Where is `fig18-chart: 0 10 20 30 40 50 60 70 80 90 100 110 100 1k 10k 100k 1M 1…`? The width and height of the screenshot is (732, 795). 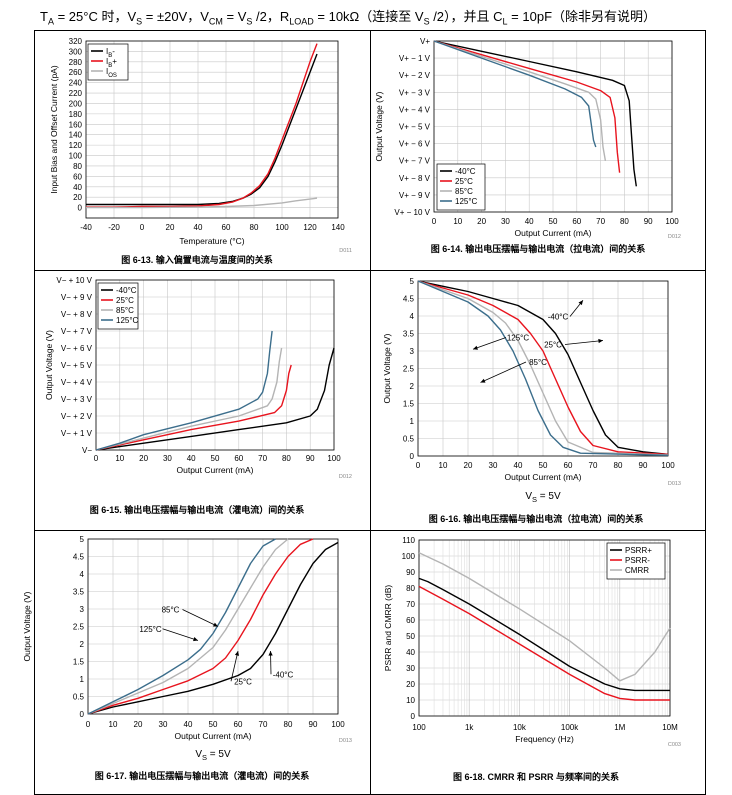 fig18-chart: 0 10 20 30 40 50 60 70 80 90 100 110 100 1k 10k 100k 1M 1… is located at coordinates (532, 659).